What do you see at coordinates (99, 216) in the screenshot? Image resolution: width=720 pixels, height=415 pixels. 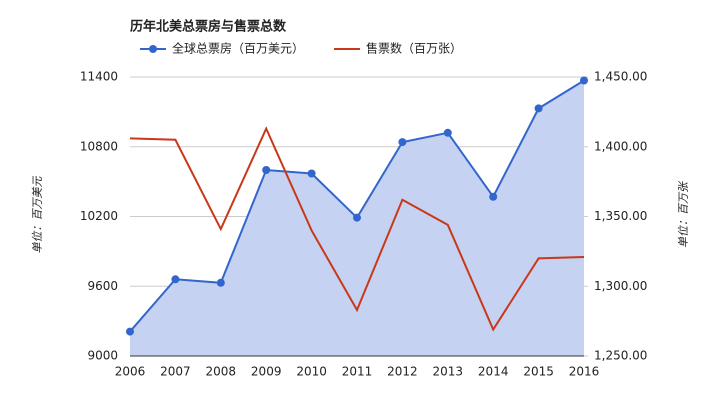 I see `y-tick-label: 10200` at bounding box center [99, 216].